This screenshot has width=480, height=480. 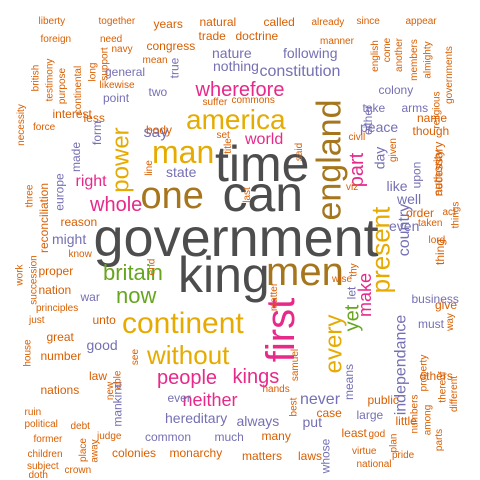 I want to click on word-new: new, so click(x=111, y=391).